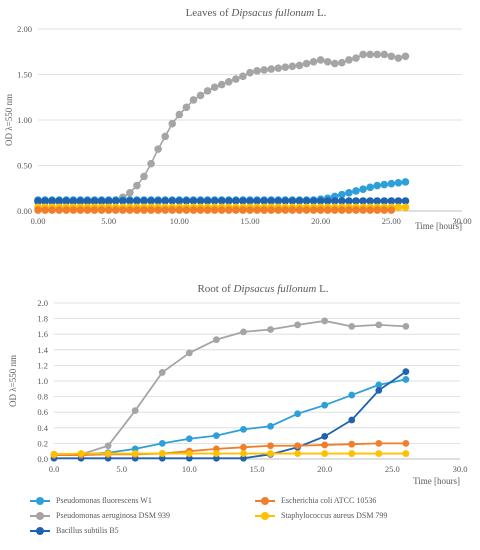 Image resolution: width=480 pixels, height=550 pixels. What do you see at coordinates (108, 221) in the screenshot?
I see `chart1-x-tick-label: 5.00` at bounding box center [108, 221].